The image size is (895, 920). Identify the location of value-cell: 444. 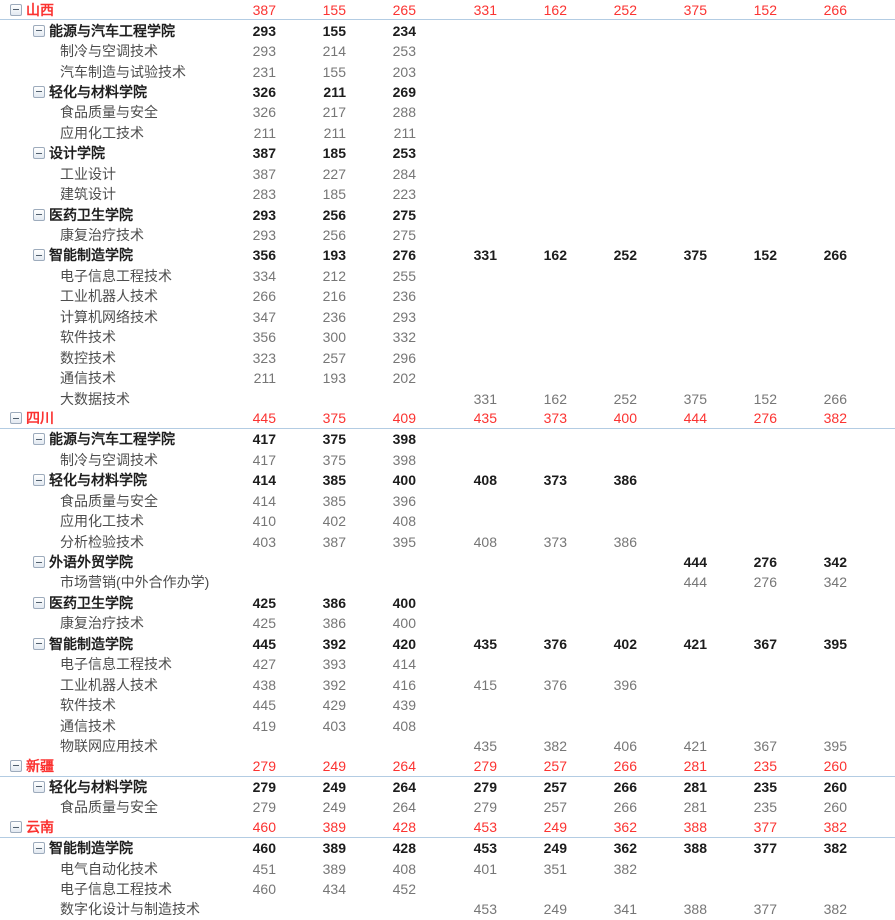
(695, 562).